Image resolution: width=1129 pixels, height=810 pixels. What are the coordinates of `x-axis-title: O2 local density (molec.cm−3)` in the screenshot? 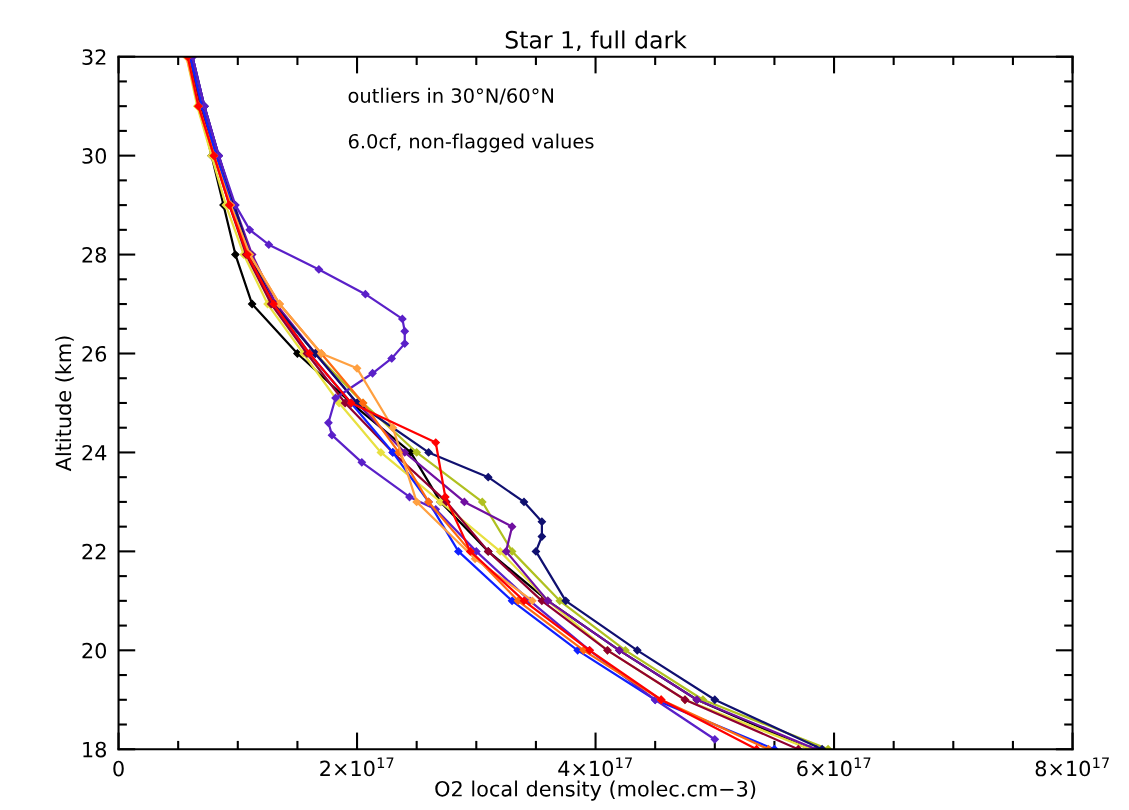 It's located at (595, 790).